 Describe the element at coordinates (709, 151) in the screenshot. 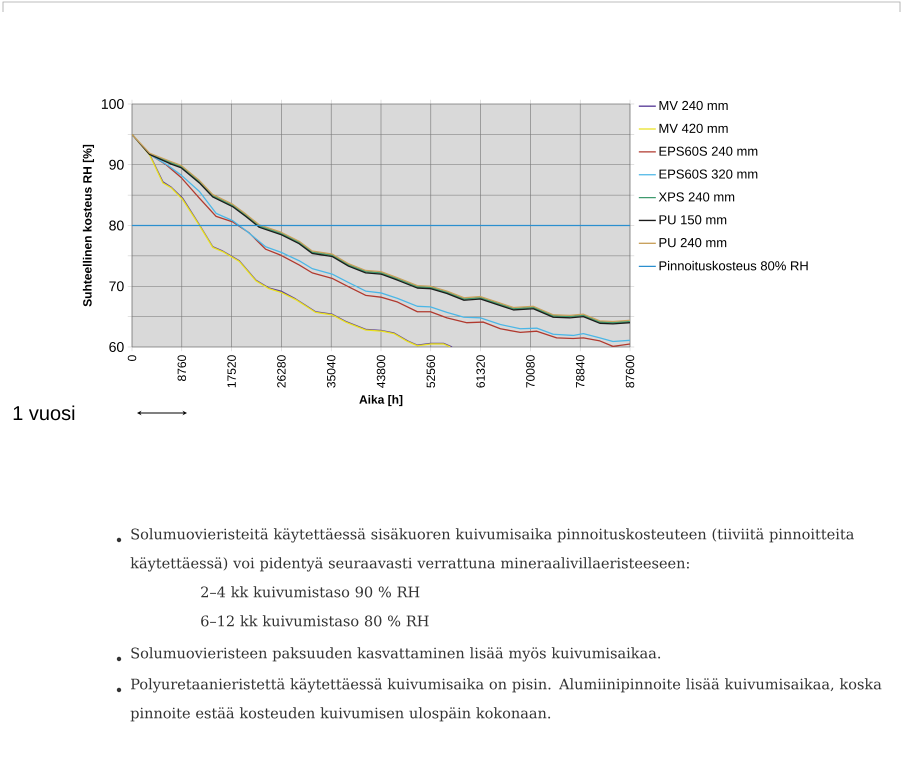

I see `legend-label: EPS60S 240 mm` at that location.